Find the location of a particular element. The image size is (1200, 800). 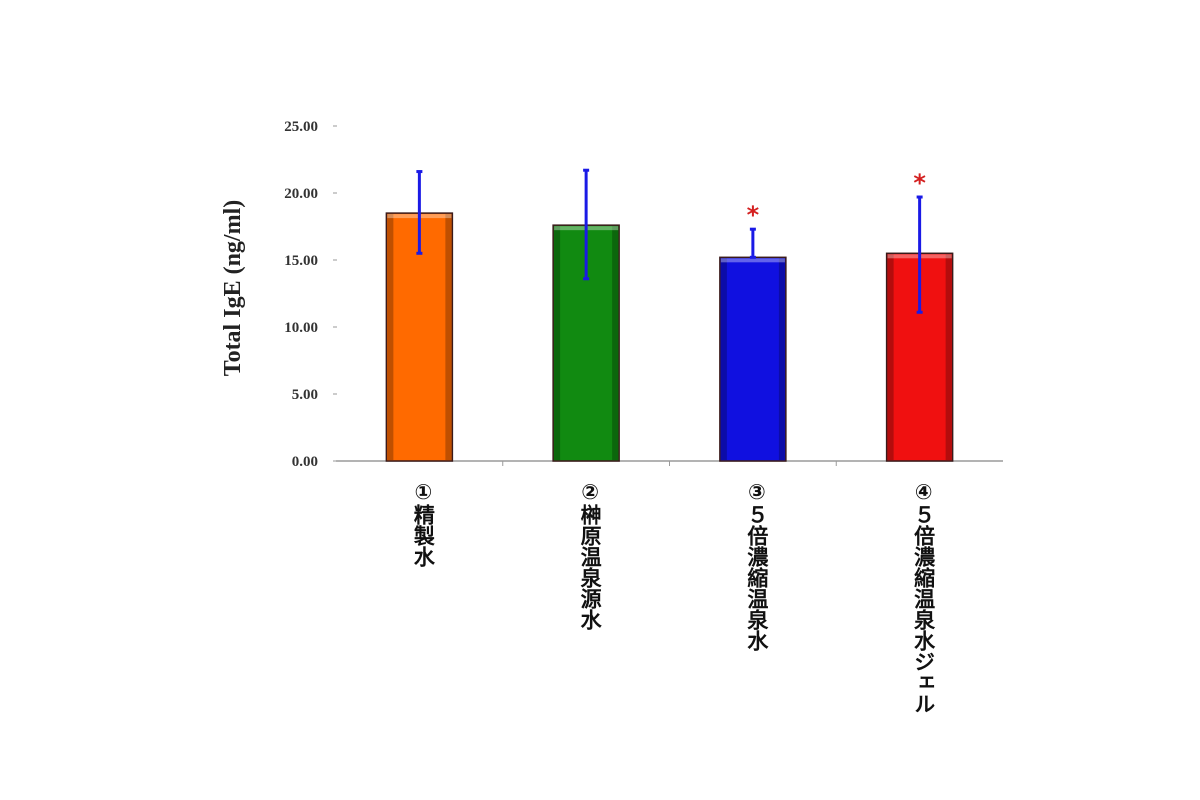

bar-highlight-top is located at coordinates (752, 260).